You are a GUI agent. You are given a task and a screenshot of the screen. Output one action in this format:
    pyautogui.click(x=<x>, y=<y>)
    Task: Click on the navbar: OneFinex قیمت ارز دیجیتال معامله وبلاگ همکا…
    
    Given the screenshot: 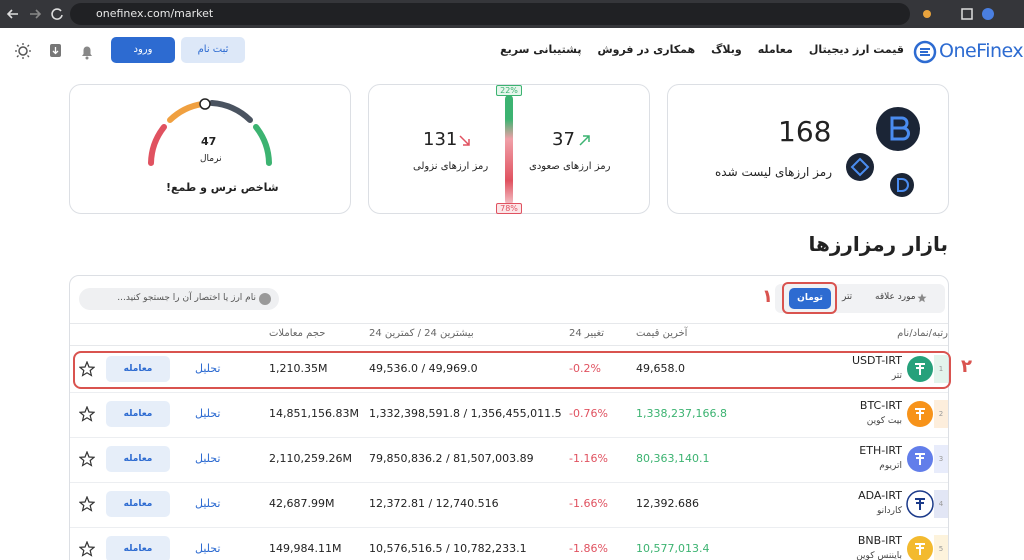 What is the action you would take?
    pyautogui.click(x=512, y=52)
    